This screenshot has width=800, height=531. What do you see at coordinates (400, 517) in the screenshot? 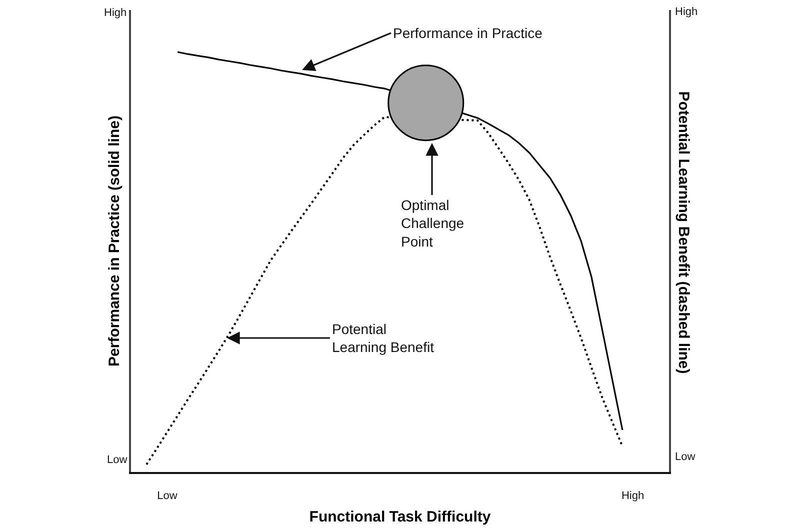
I see `x-axis-title: Functional Task Difficulty` at bounding box center [400, 517].